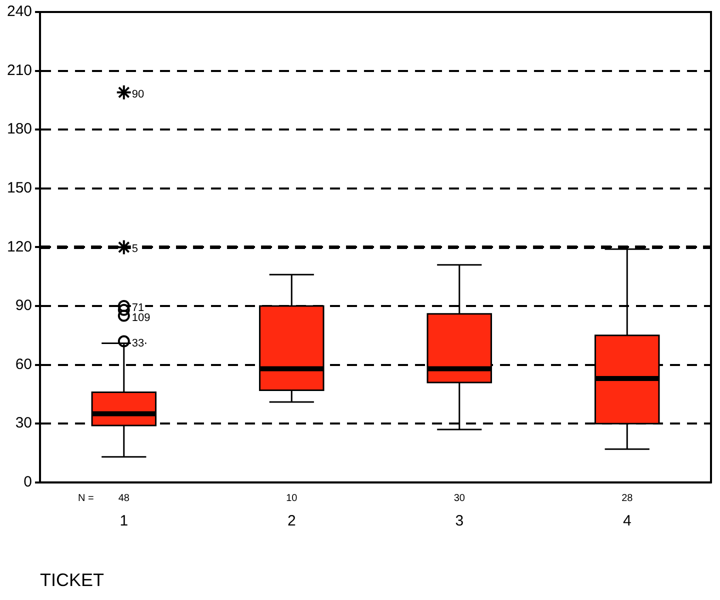  What do you see at coordinates (19, 188) in the screenshot?
I see `y-tick-label: 150` at bounding box center [19, 188].